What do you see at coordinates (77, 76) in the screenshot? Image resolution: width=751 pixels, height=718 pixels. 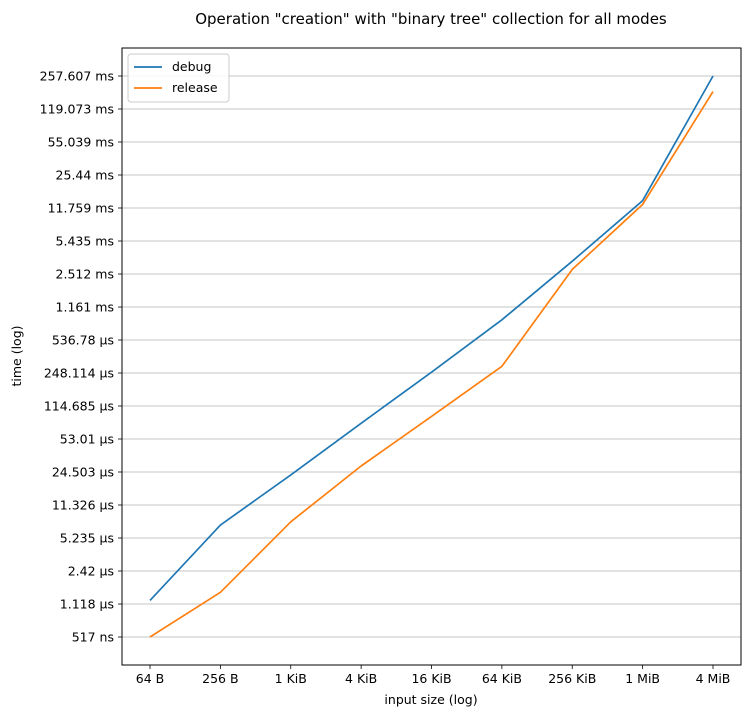 I see `y-tick-label: 257.607 ms` at bounding box center [77, 76].